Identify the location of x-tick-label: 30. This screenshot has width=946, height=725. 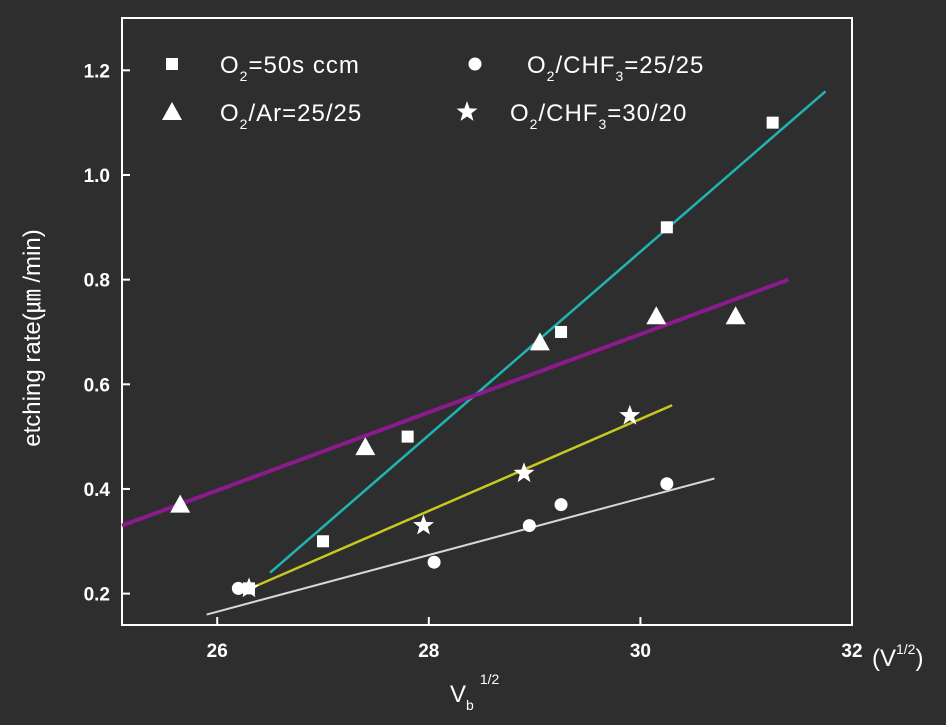
(640, 651).